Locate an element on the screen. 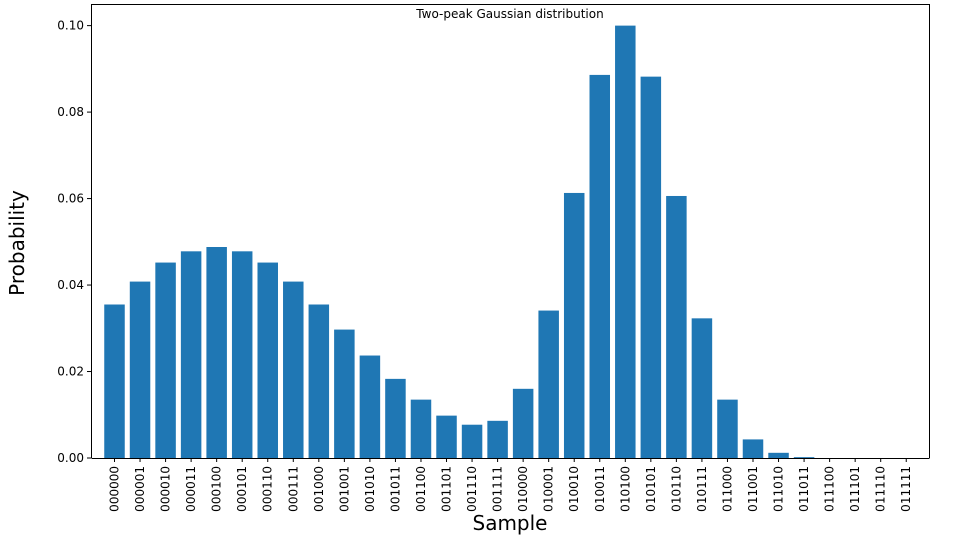 This screenshot has height=546, width=963. x-tick-label: 000010 is located at coordinates (166, 489).